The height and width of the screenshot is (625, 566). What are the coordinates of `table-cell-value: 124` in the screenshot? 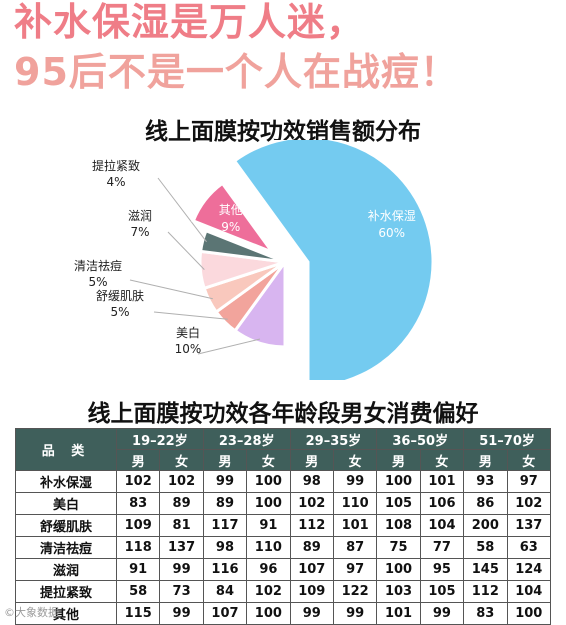 It's located at (529, 569).